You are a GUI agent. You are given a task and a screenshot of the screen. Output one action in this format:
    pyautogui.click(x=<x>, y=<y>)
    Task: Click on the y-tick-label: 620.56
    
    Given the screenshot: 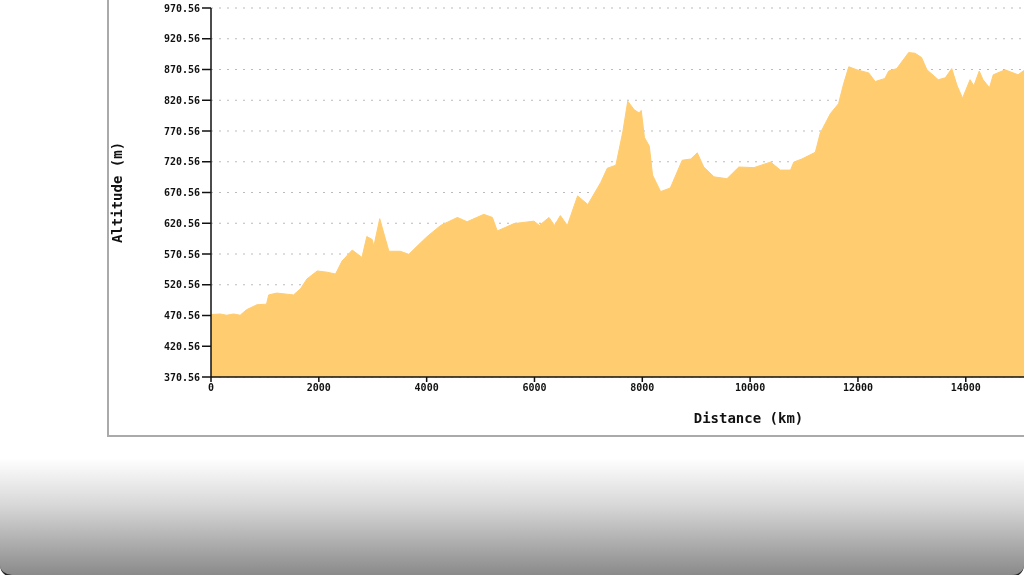 What is the action you would take?
    pyautogui.click(x=181, y=223)
    